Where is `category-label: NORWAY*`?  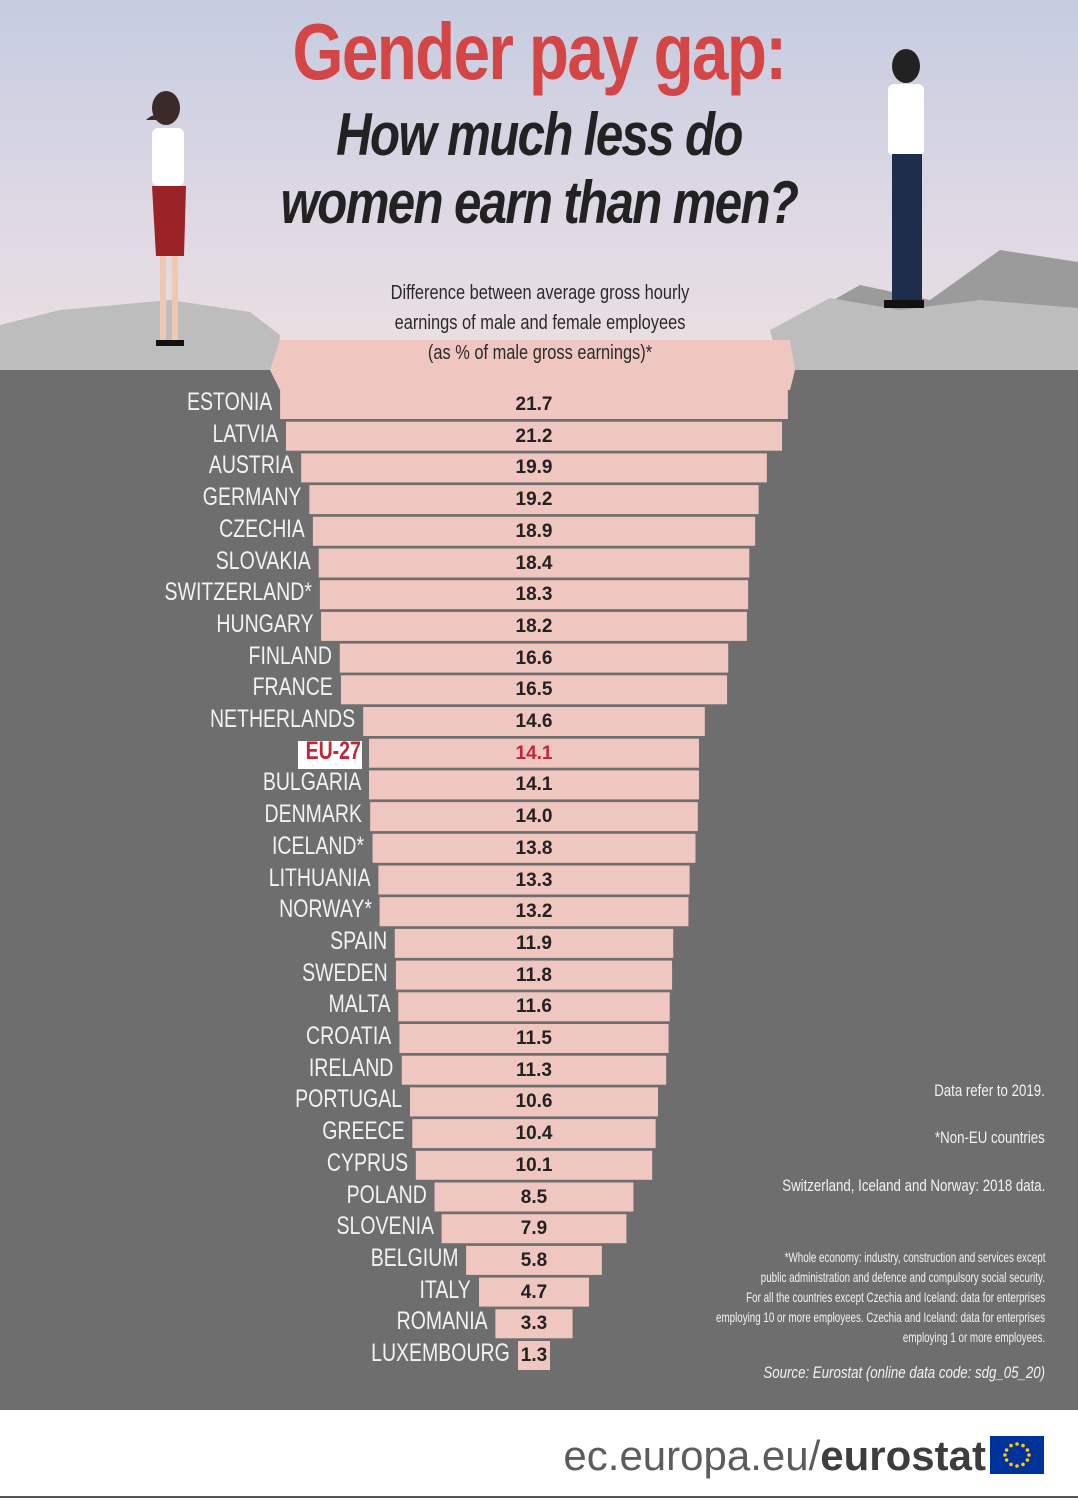
category-label: NORWAY* is located at coordinates (325, 909).